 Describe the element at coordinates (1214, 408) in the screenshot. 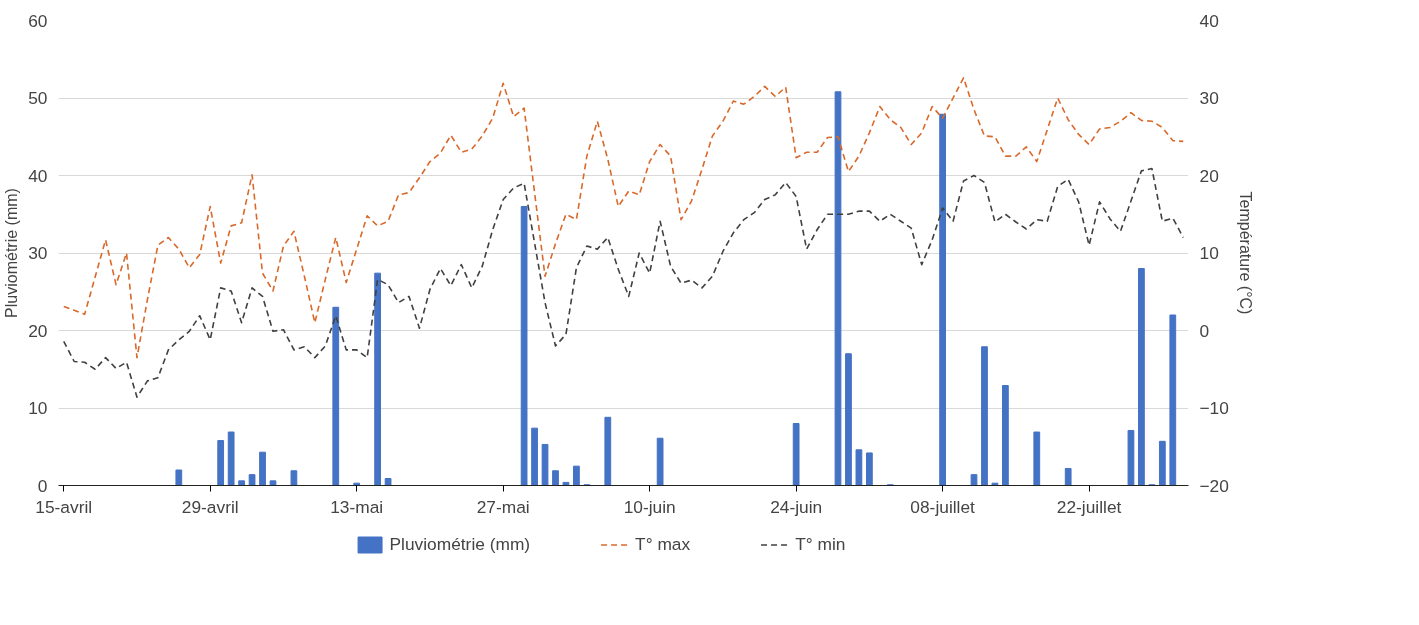

I see `y2-tick-label: −10` at that location.